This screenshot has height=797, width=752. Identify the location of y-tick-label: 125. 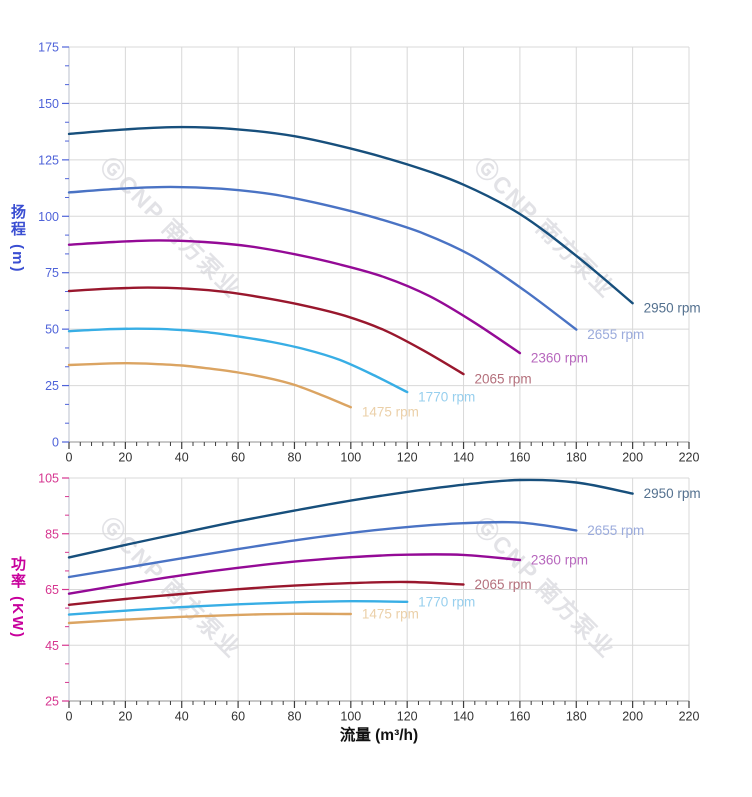
(48, 160).